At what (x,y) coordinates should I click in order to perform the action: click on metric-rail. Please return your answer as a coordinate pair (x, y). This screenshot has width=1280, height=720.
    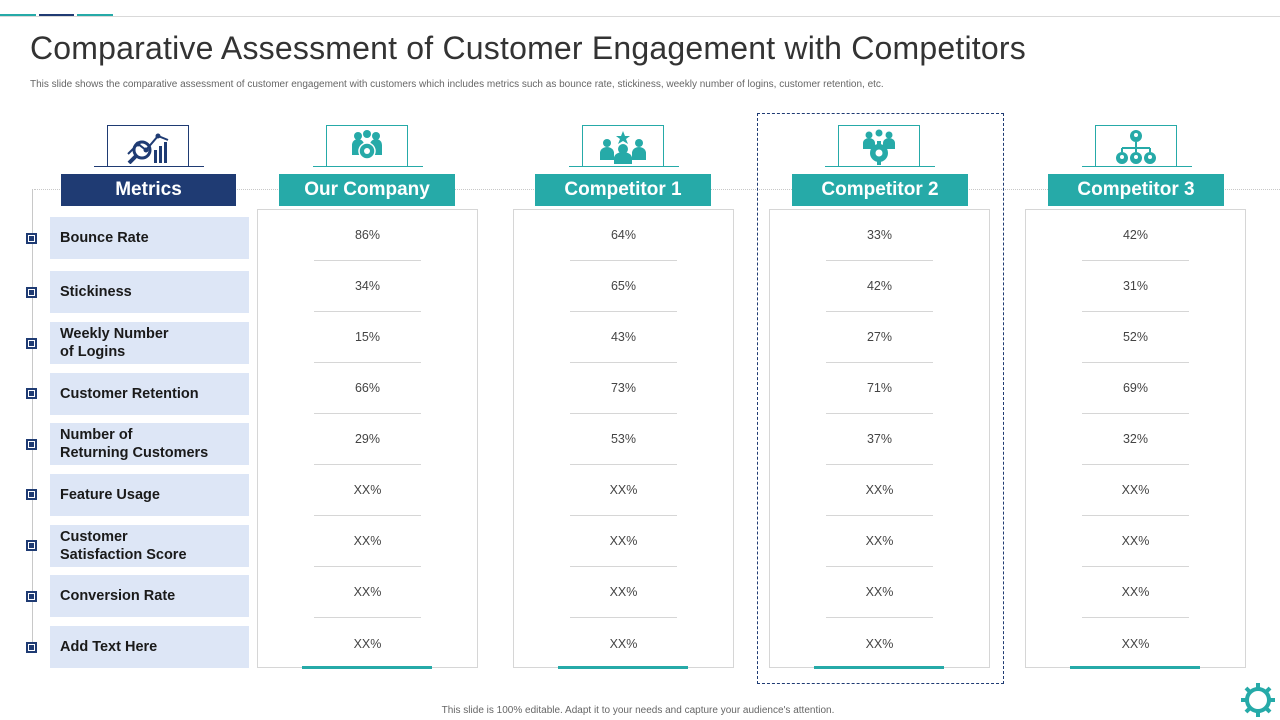
    Looking at the image, I should click on (32, 418).